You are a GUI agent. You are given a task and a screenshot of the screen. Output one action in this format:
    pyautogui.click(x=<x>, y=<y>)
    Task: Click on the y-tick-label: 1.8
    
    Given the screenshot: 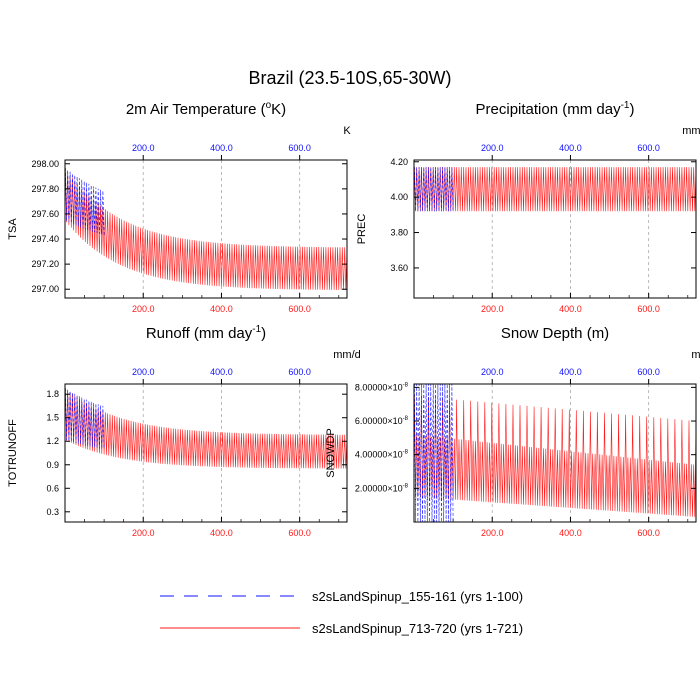 What is the action you would take?
    pyautogui.click(x=52, y=394)
    